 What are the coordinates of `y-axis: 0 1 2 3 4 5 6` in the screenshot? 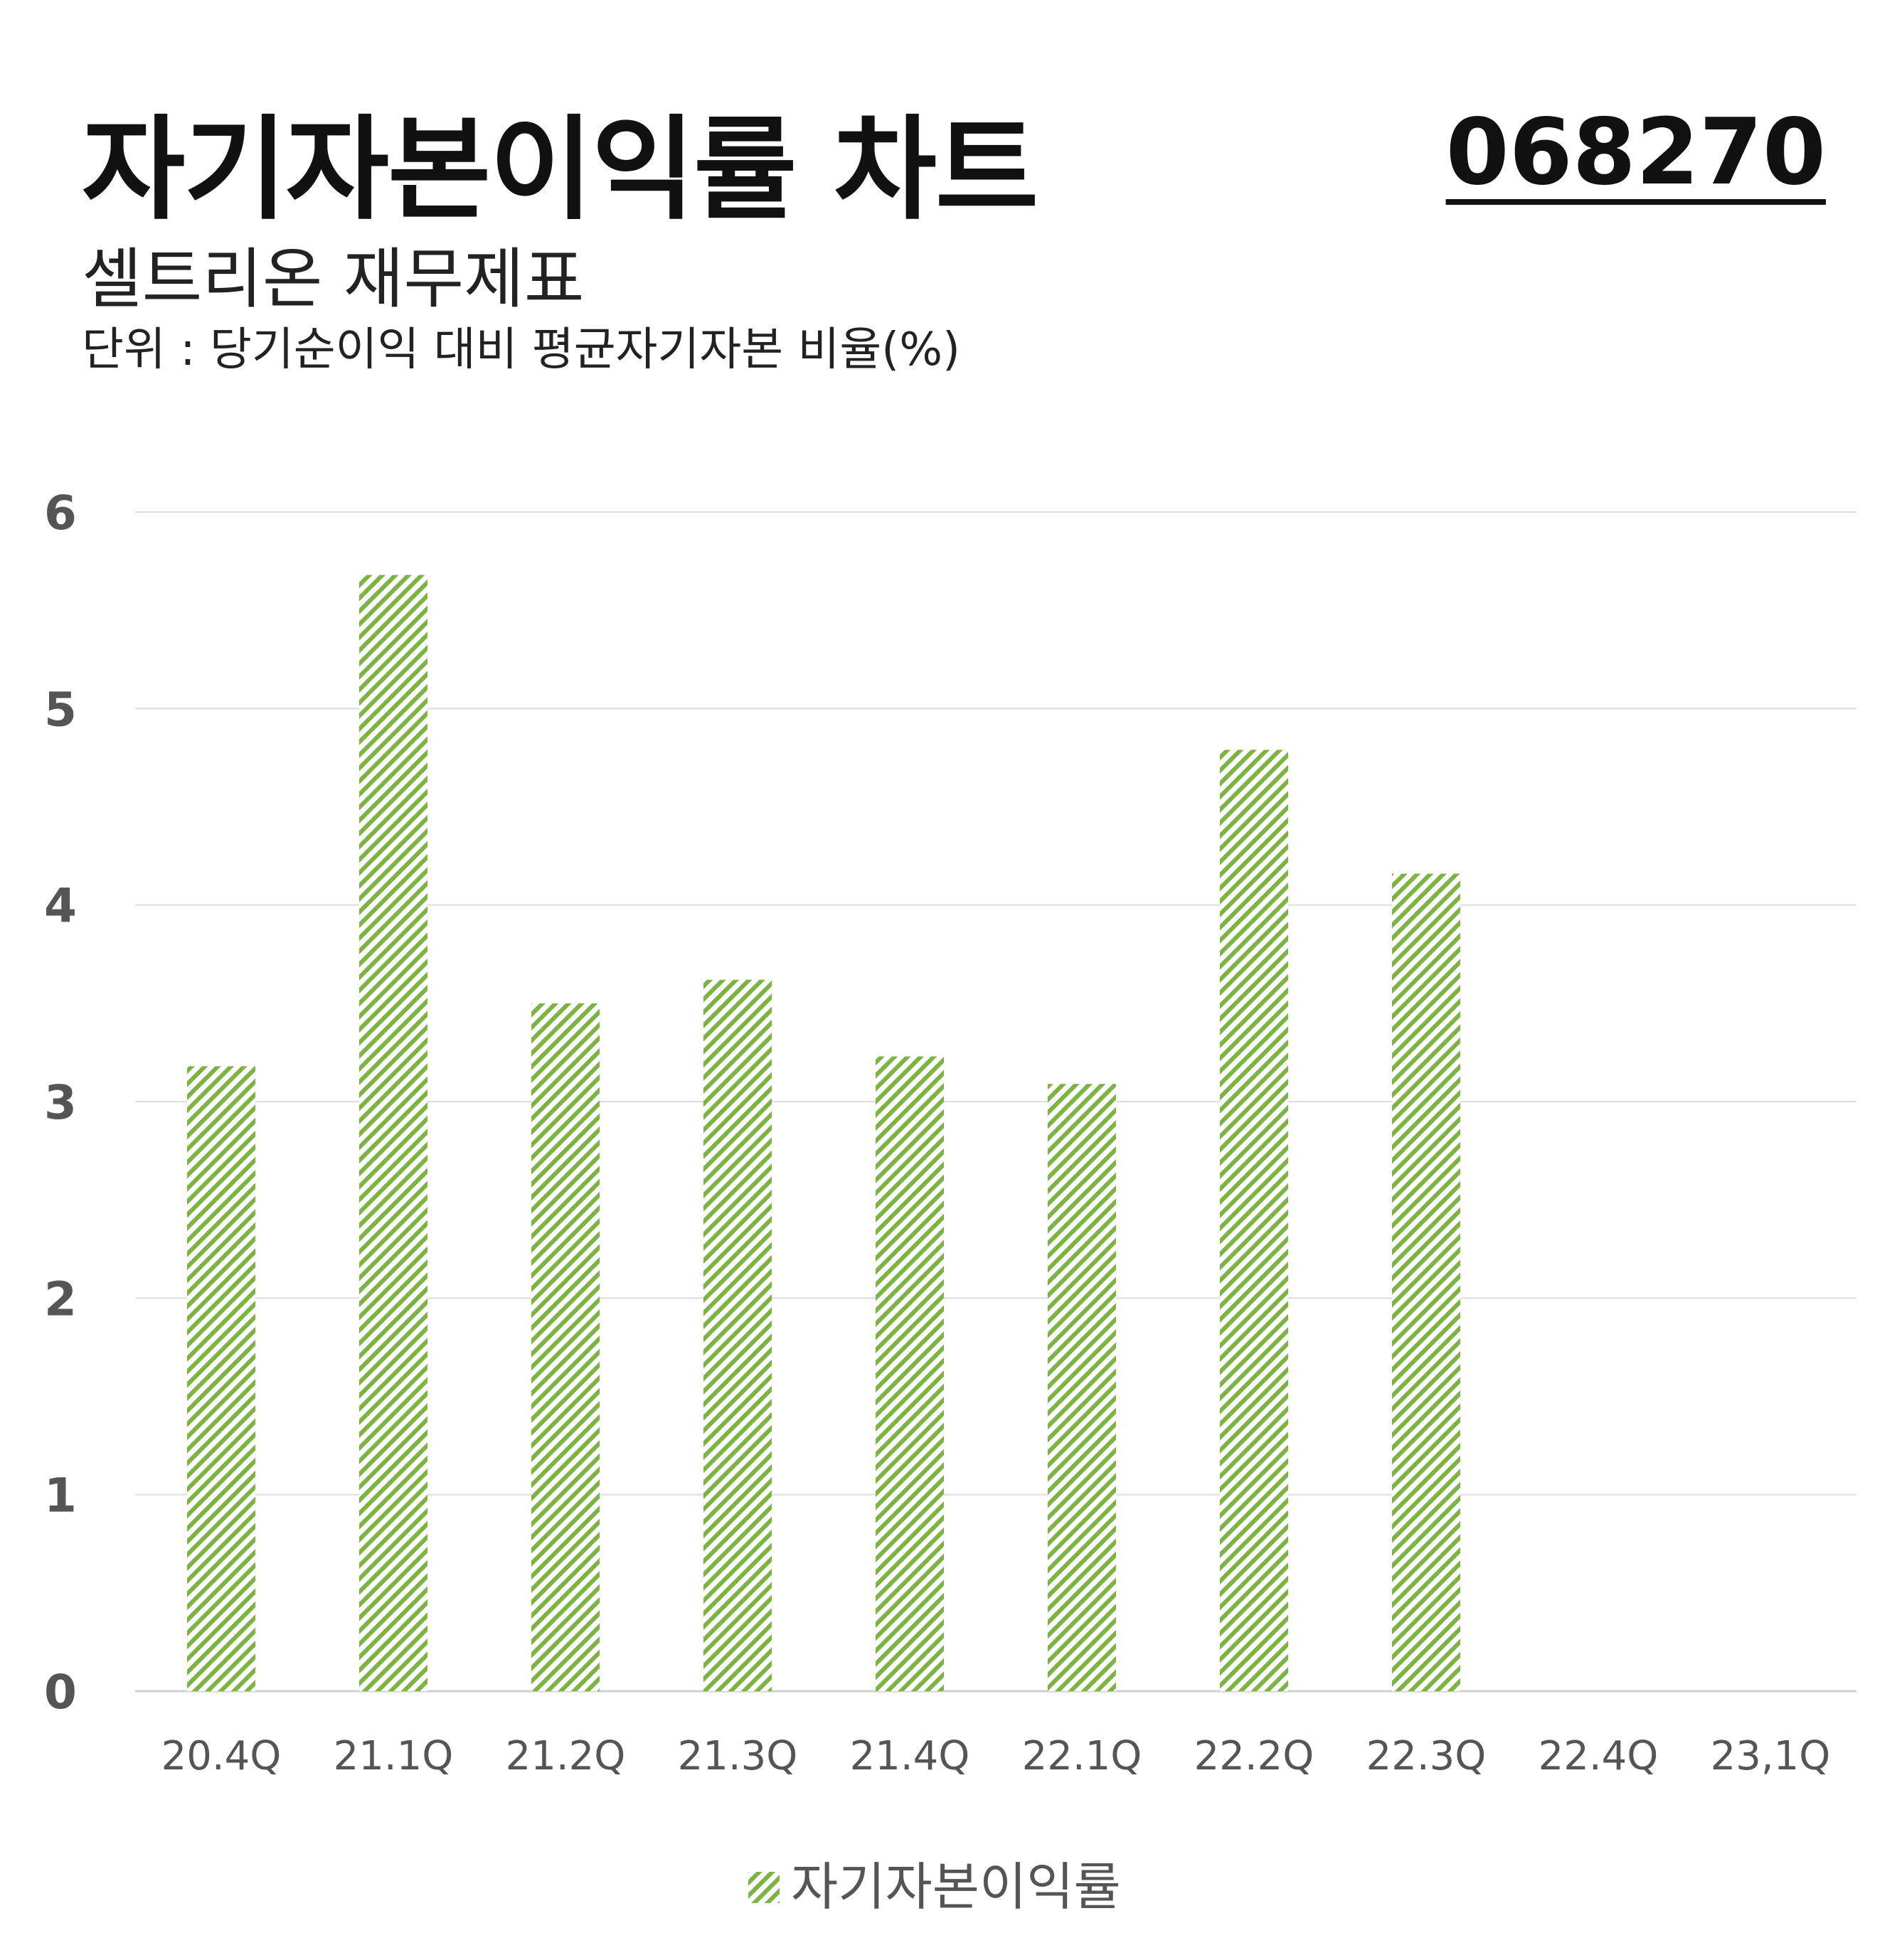 It's located at (60, 1103).